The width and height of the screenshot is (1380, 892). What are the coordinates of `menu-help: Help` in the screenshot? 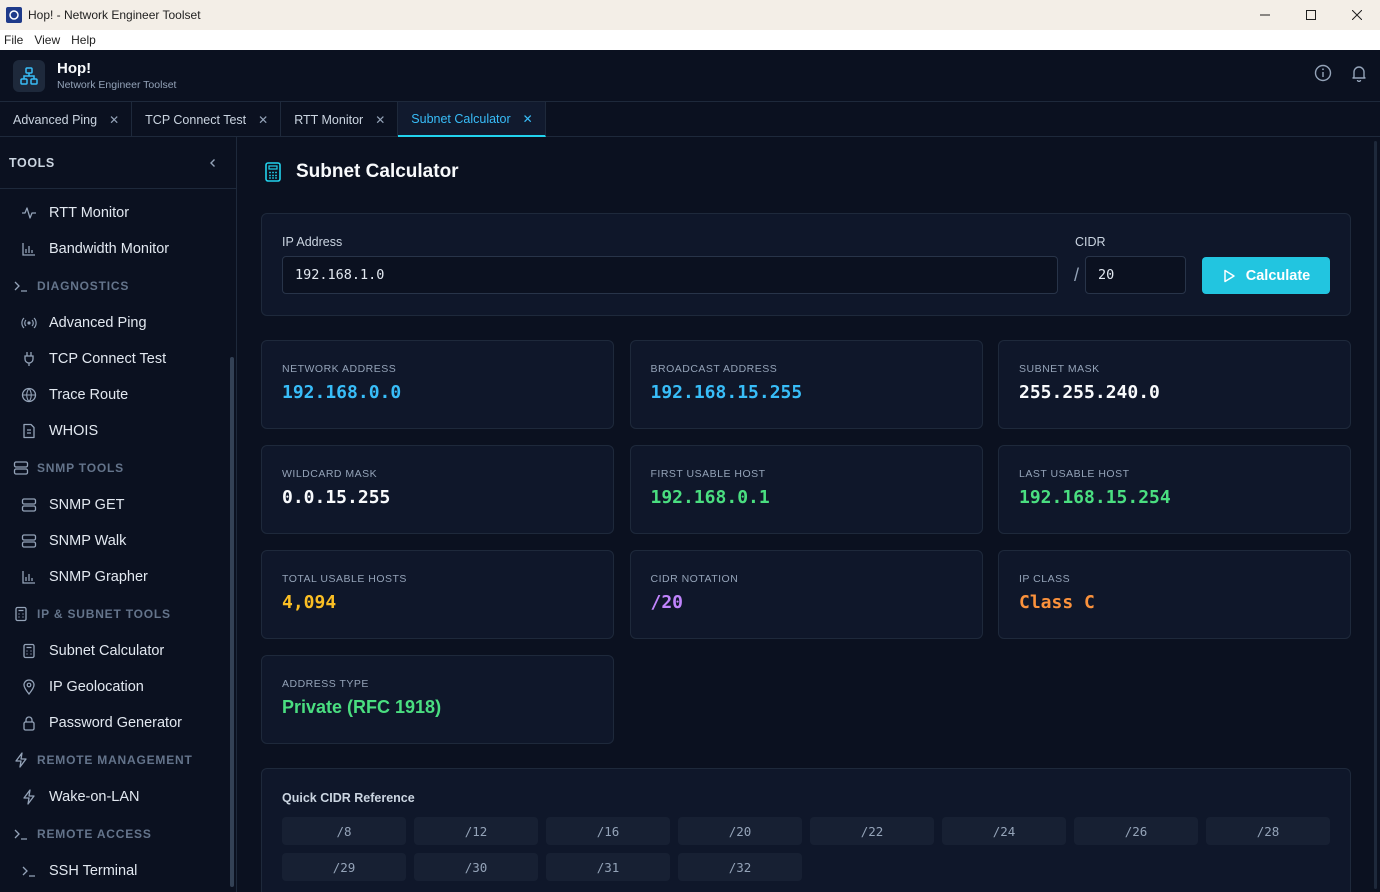 It's located at (83, 40).